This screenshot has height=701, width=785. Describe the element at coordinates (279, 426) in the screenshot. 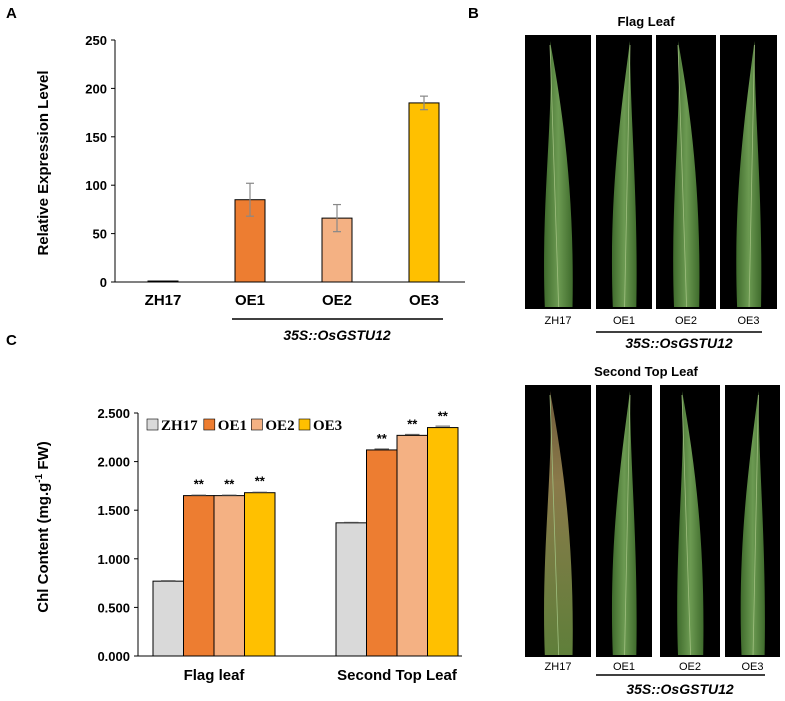

I see `chart-c-legend-label: OE2` at that location.